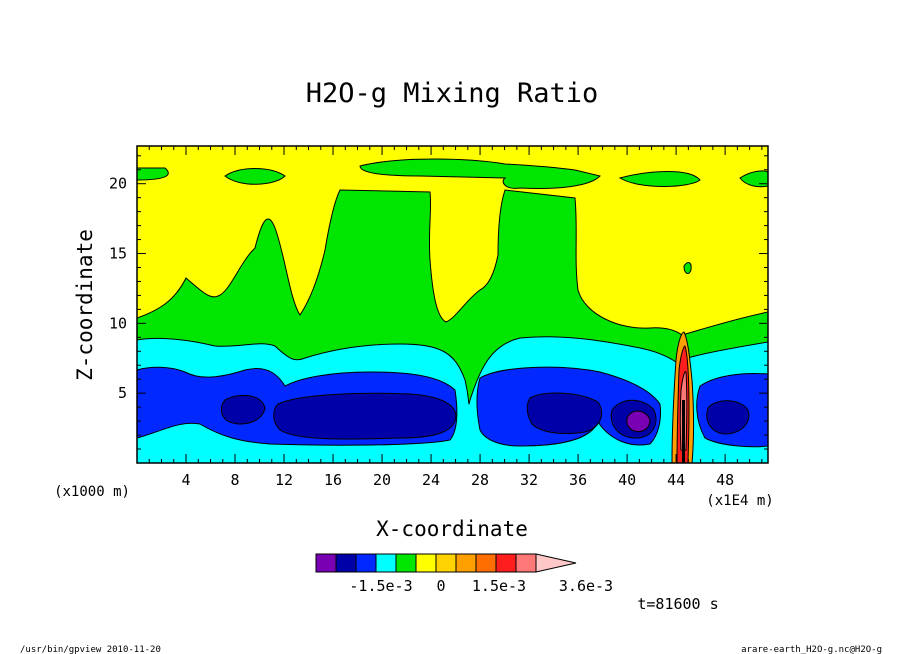 The width and height of the screenshot is (904, 654). I want to click on x-tick-label: 44, so click(676, 480).